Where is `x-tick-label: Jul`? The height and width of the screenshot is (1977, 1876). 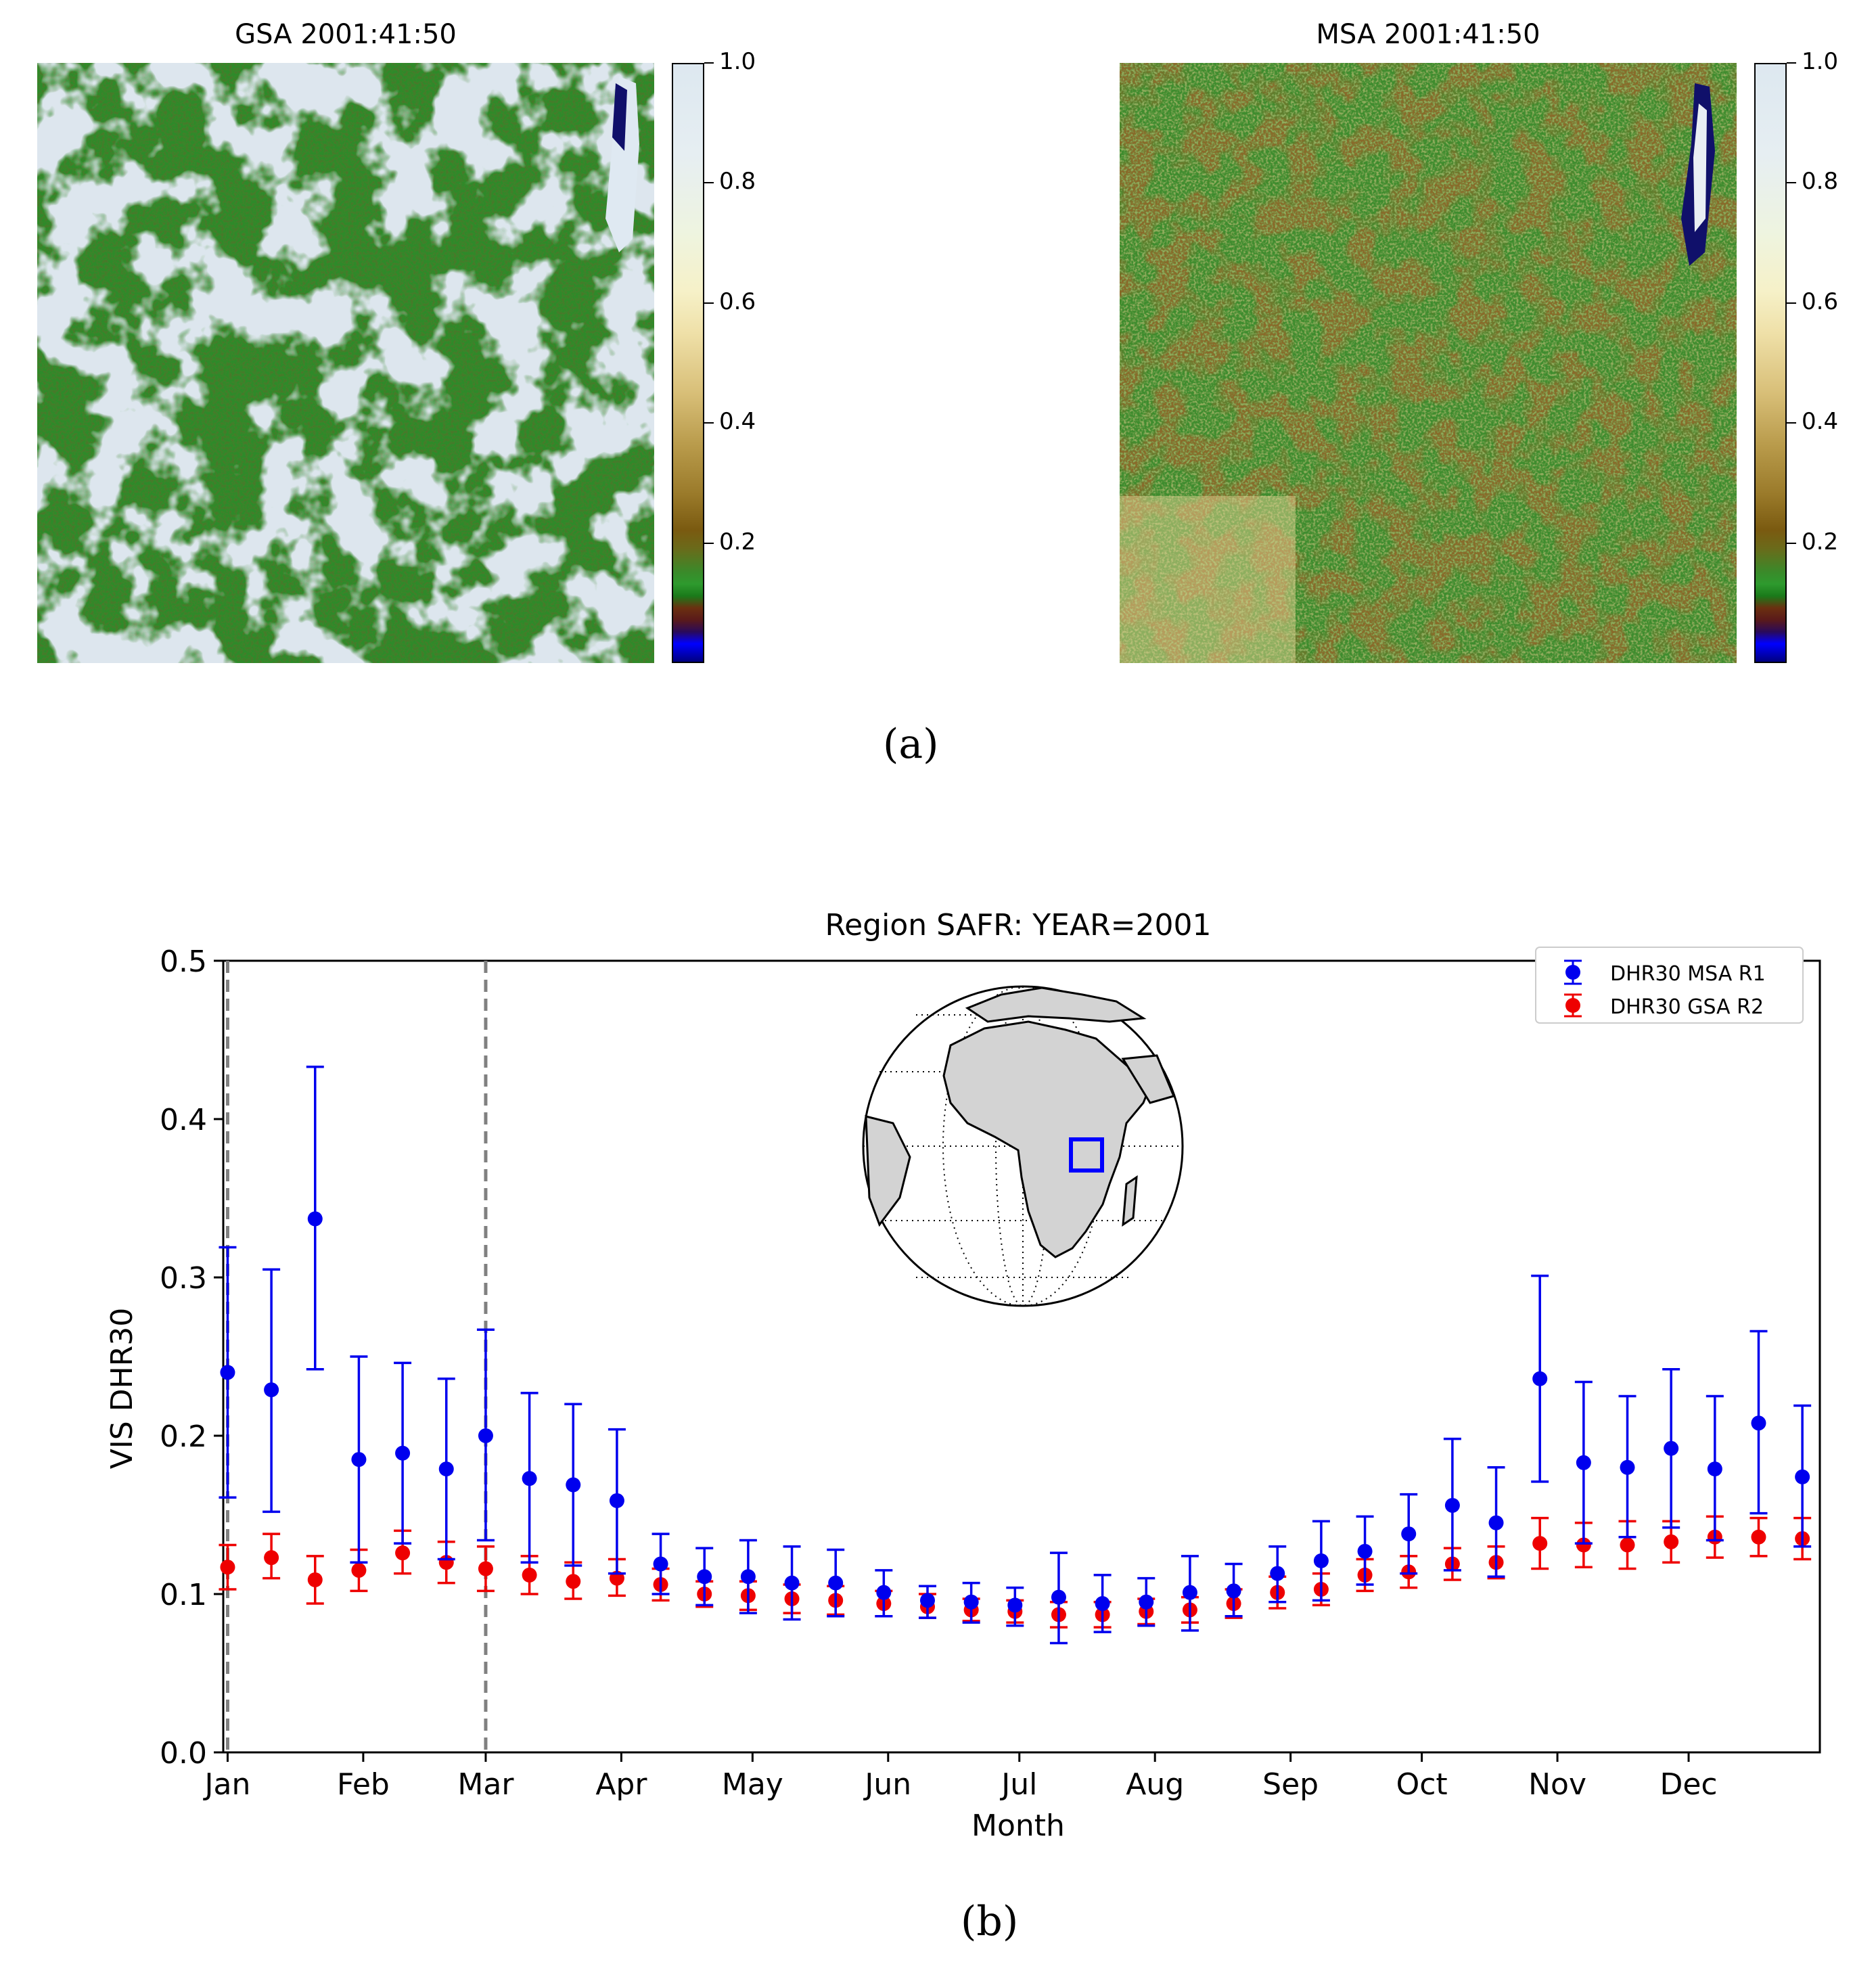
x-tick-label: Jul is located at coordinates (1018, 1784).